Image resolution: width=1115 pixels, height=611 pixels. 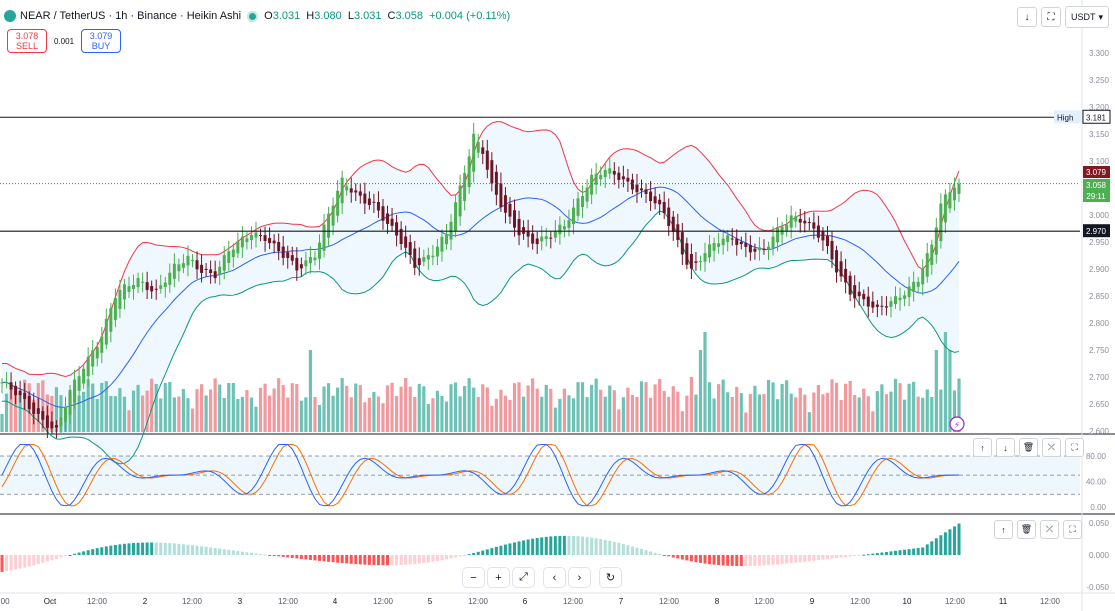 I want to click on zoom-in-icon: +, so click(x=498, y=577).